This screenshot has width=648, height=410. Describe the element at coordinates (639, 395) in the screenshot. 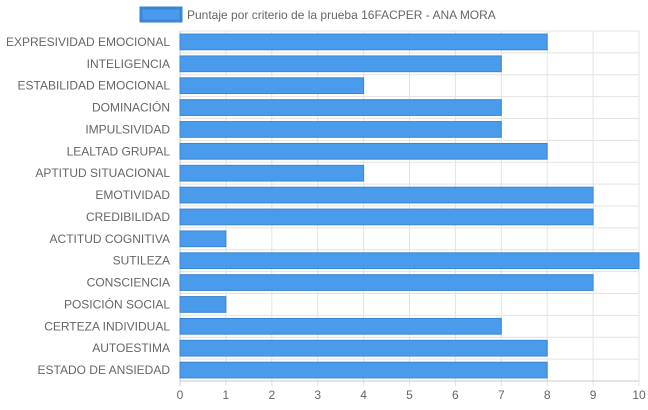

I see `x-tick-label: 10` at that location.